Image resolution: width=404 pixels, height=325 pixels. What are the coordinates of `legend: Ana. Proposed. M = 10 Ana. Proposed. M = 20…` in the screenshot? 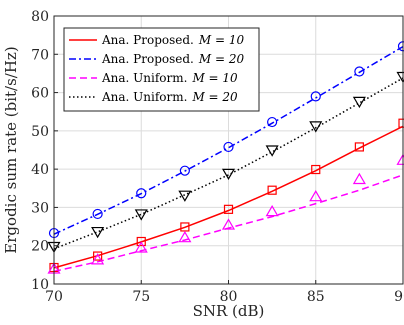 It's located at (161, 69).